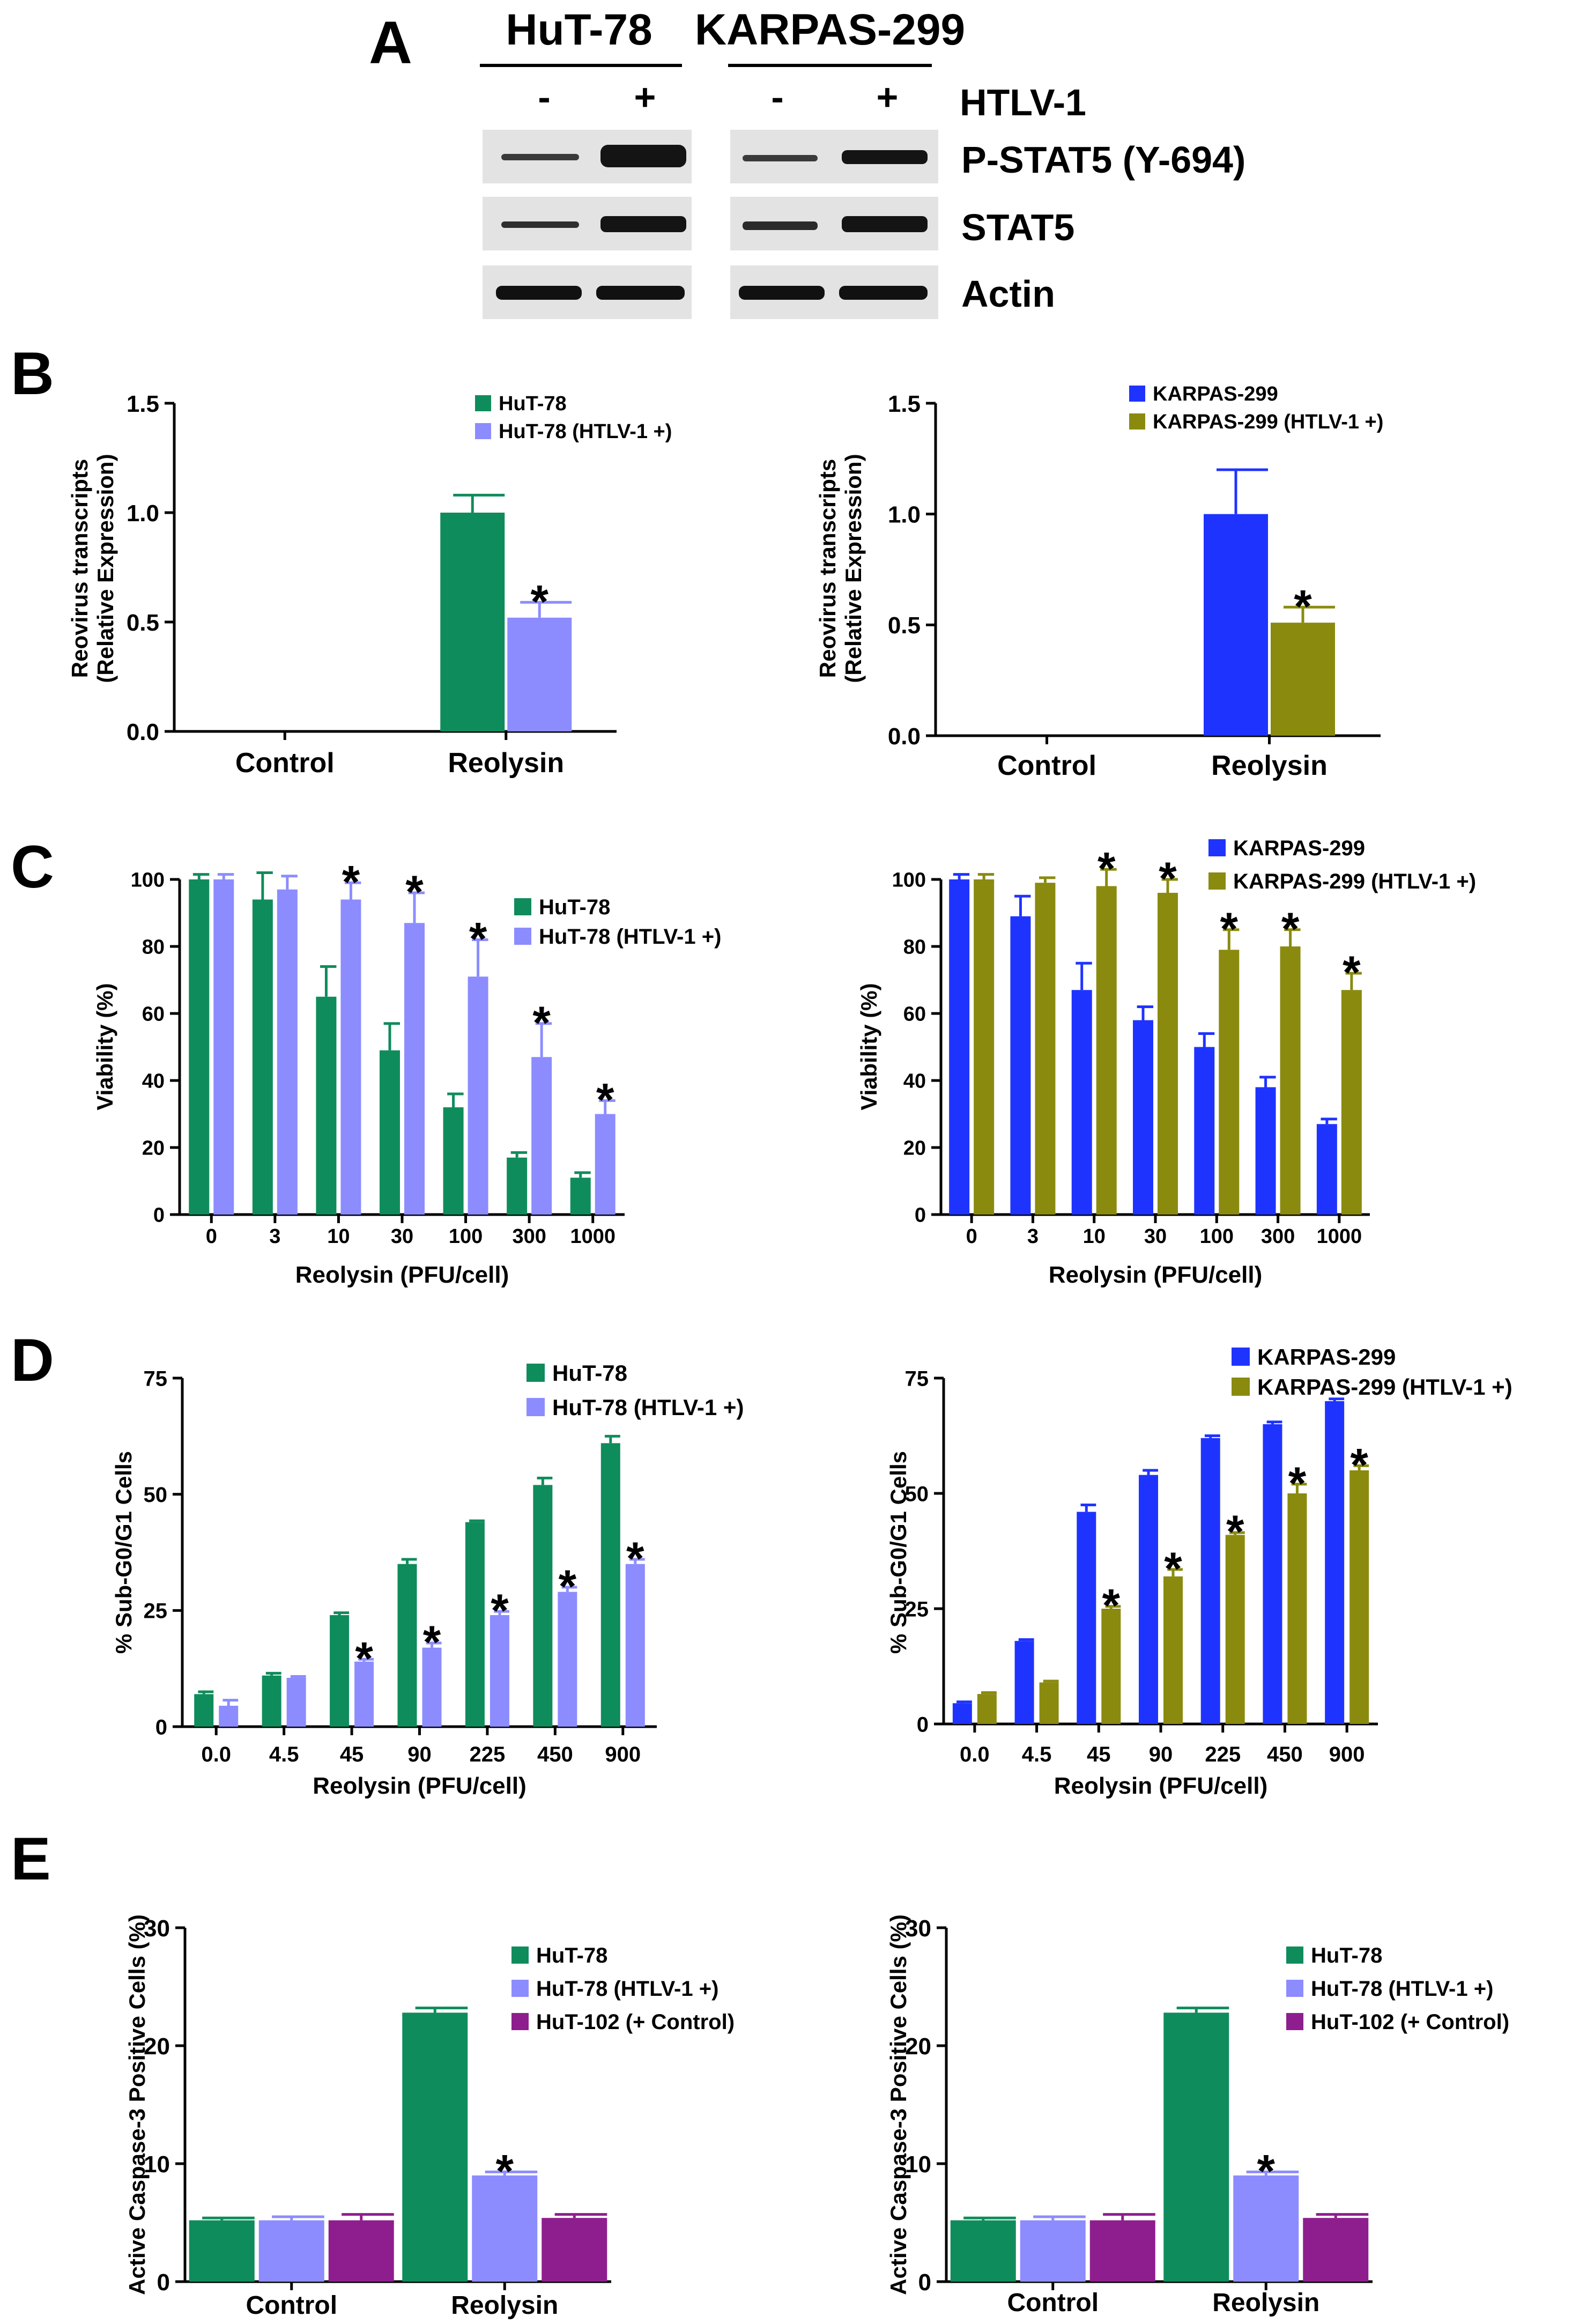 The image size is (1572, 2324). Describe the element at coordinates (1017, 227) in the screenshot. I see `blot-label-stat5: STAT5` at that location.